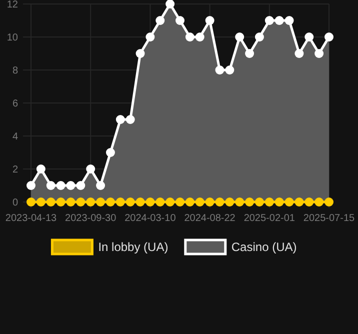  Describe the element at coordinates (15, 104) in the screenshot. I see `y-tick-label: 6` at that location.